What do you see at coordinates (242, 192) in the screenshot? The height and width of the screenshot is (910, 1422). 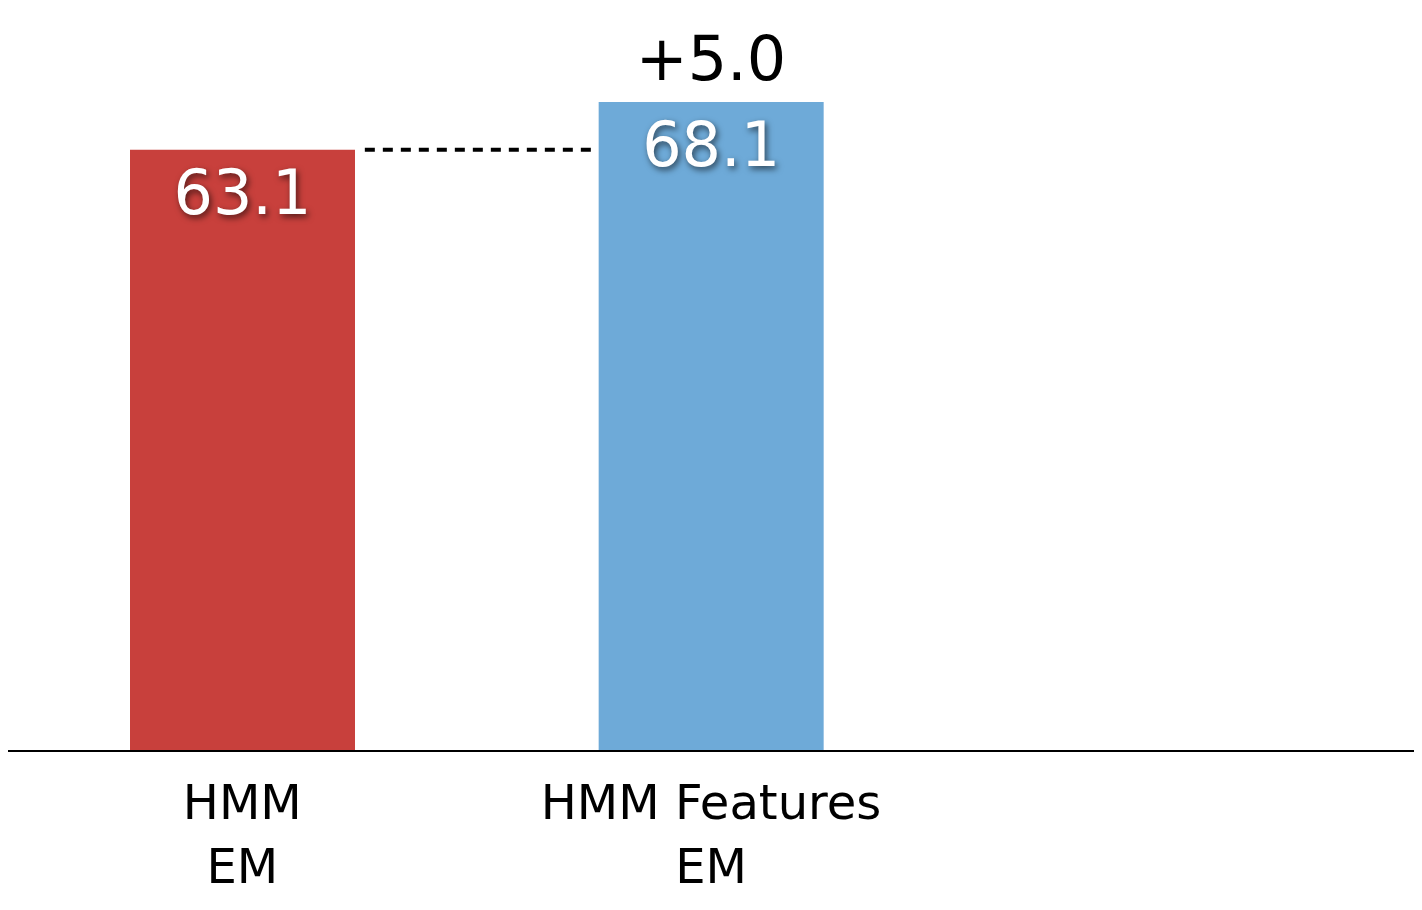 I see `data-label: 63.1` at bounding box center [242, 192].